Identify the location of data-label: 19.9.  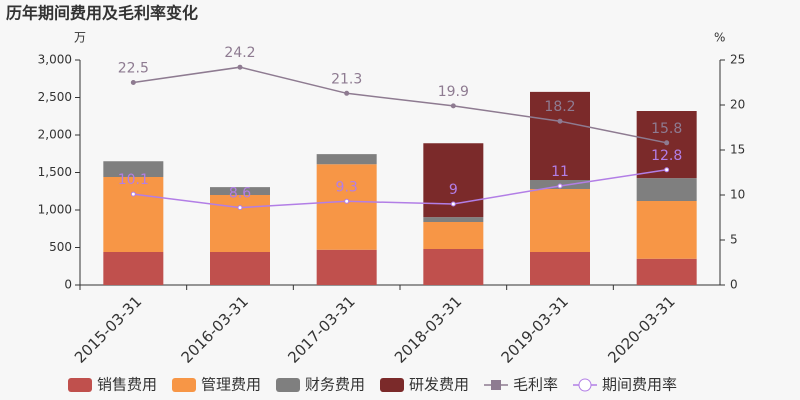
(453, 92).